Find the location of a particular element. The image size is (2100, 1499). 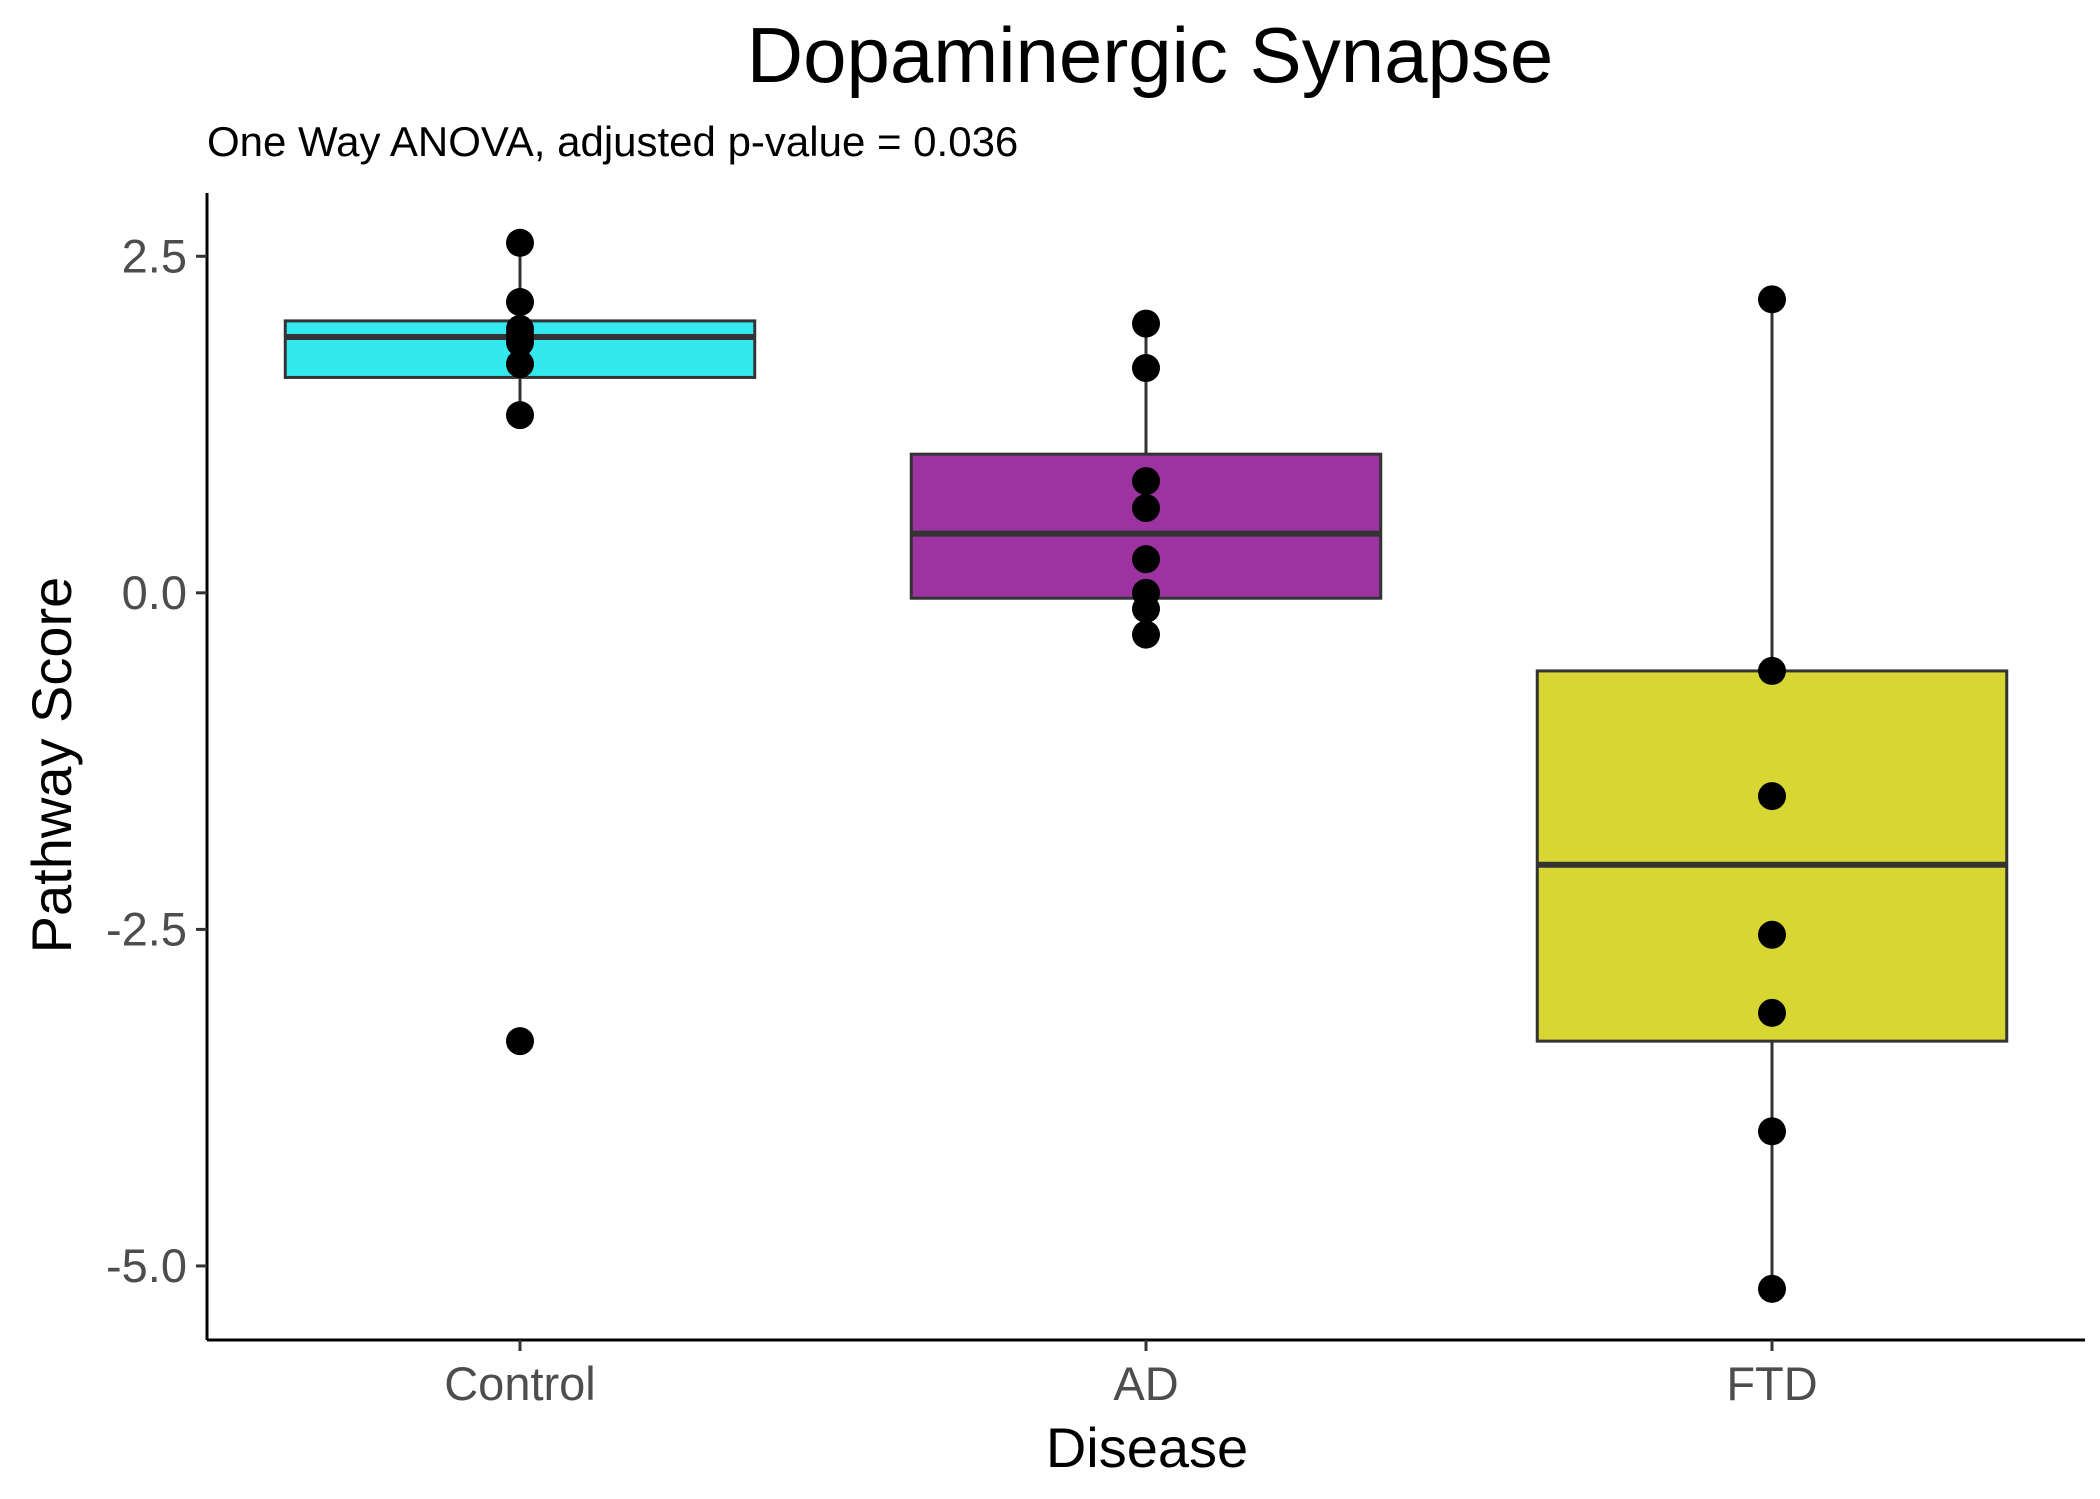

x-axis-title: Disease is located at coordinates (1147, 1447).